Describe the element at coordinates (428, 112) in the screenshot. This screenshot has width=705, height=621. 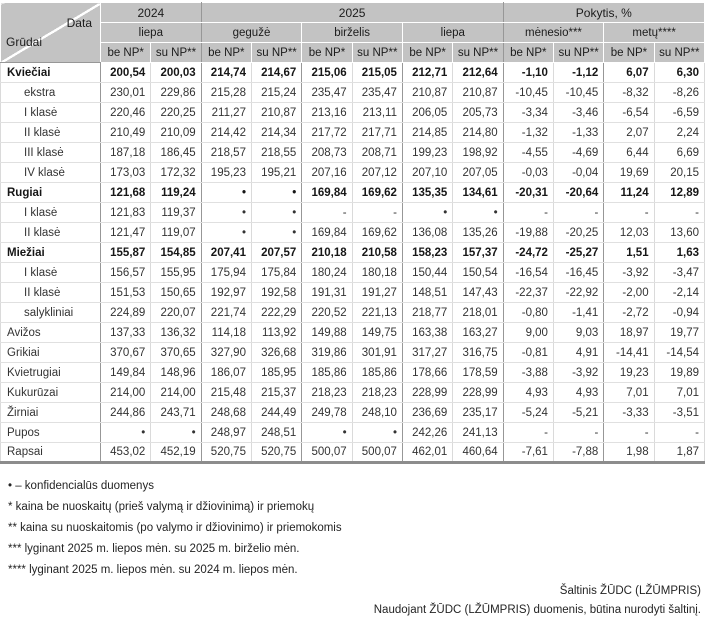
I see `value-cell: 206,05` at that location.